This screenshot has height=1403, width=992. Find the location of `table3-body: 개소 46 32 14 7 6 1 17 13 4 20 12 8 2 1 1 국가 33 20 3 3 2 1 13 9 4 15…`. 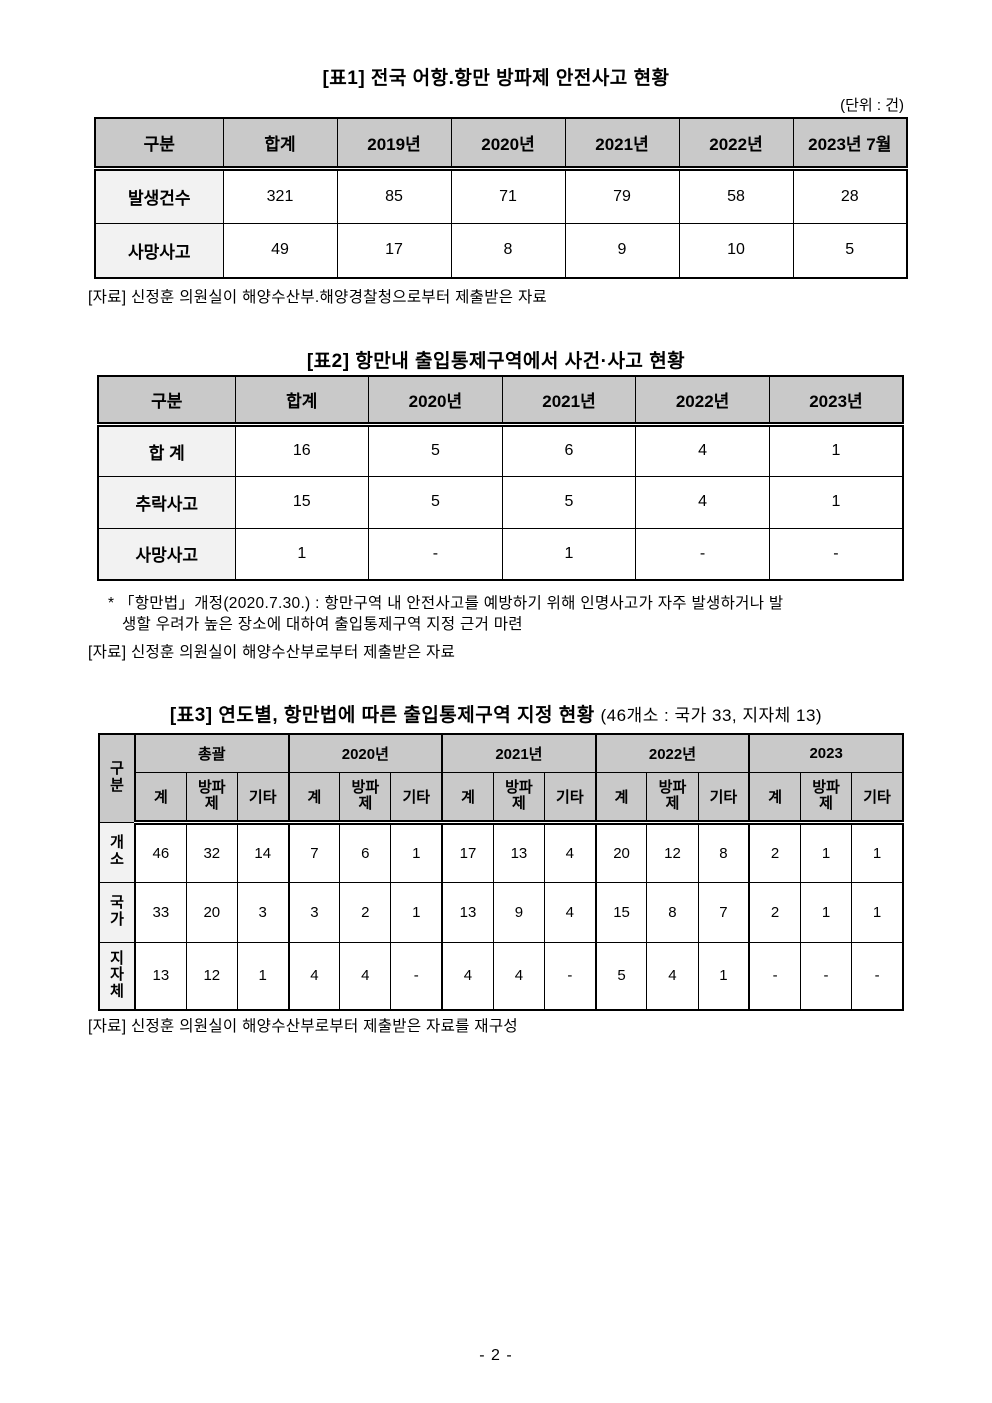

table3-body: 개소 46 32 14 7 6 1 17 13 4 20 12 8 2 1 1 국가 33 20 3 3 2 1 13 9 4 15… is located at coordinates (501, 916).